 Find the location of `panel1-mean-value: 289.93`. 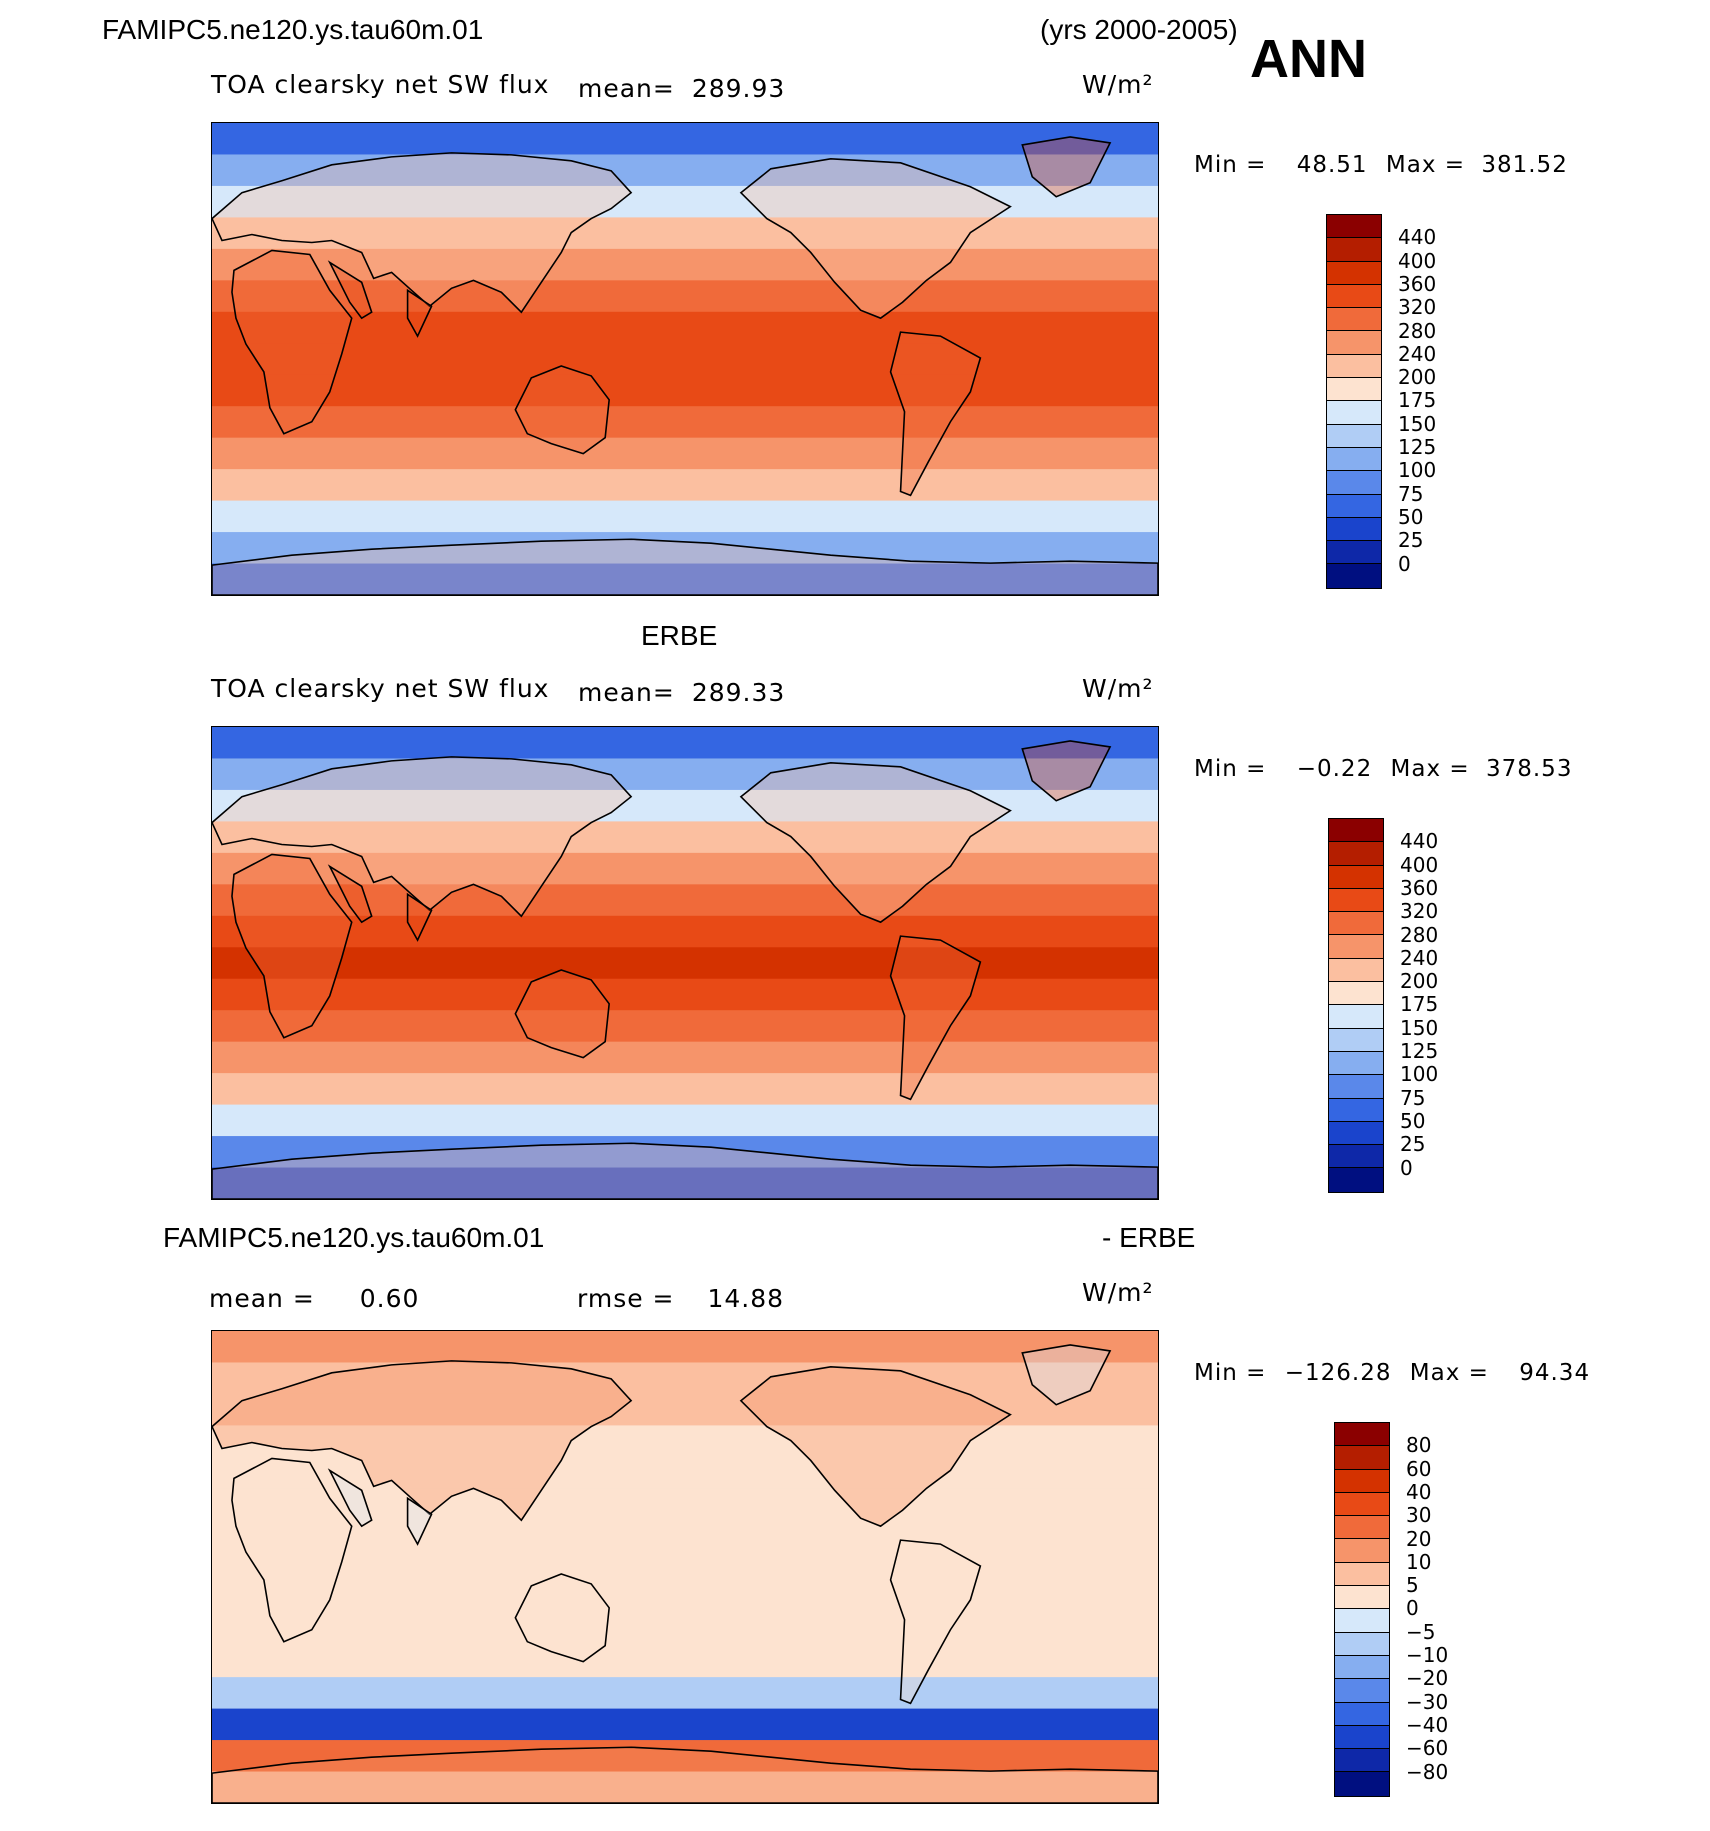

panel1-mean-value: 289.93 is located at coordinates (738, 88).